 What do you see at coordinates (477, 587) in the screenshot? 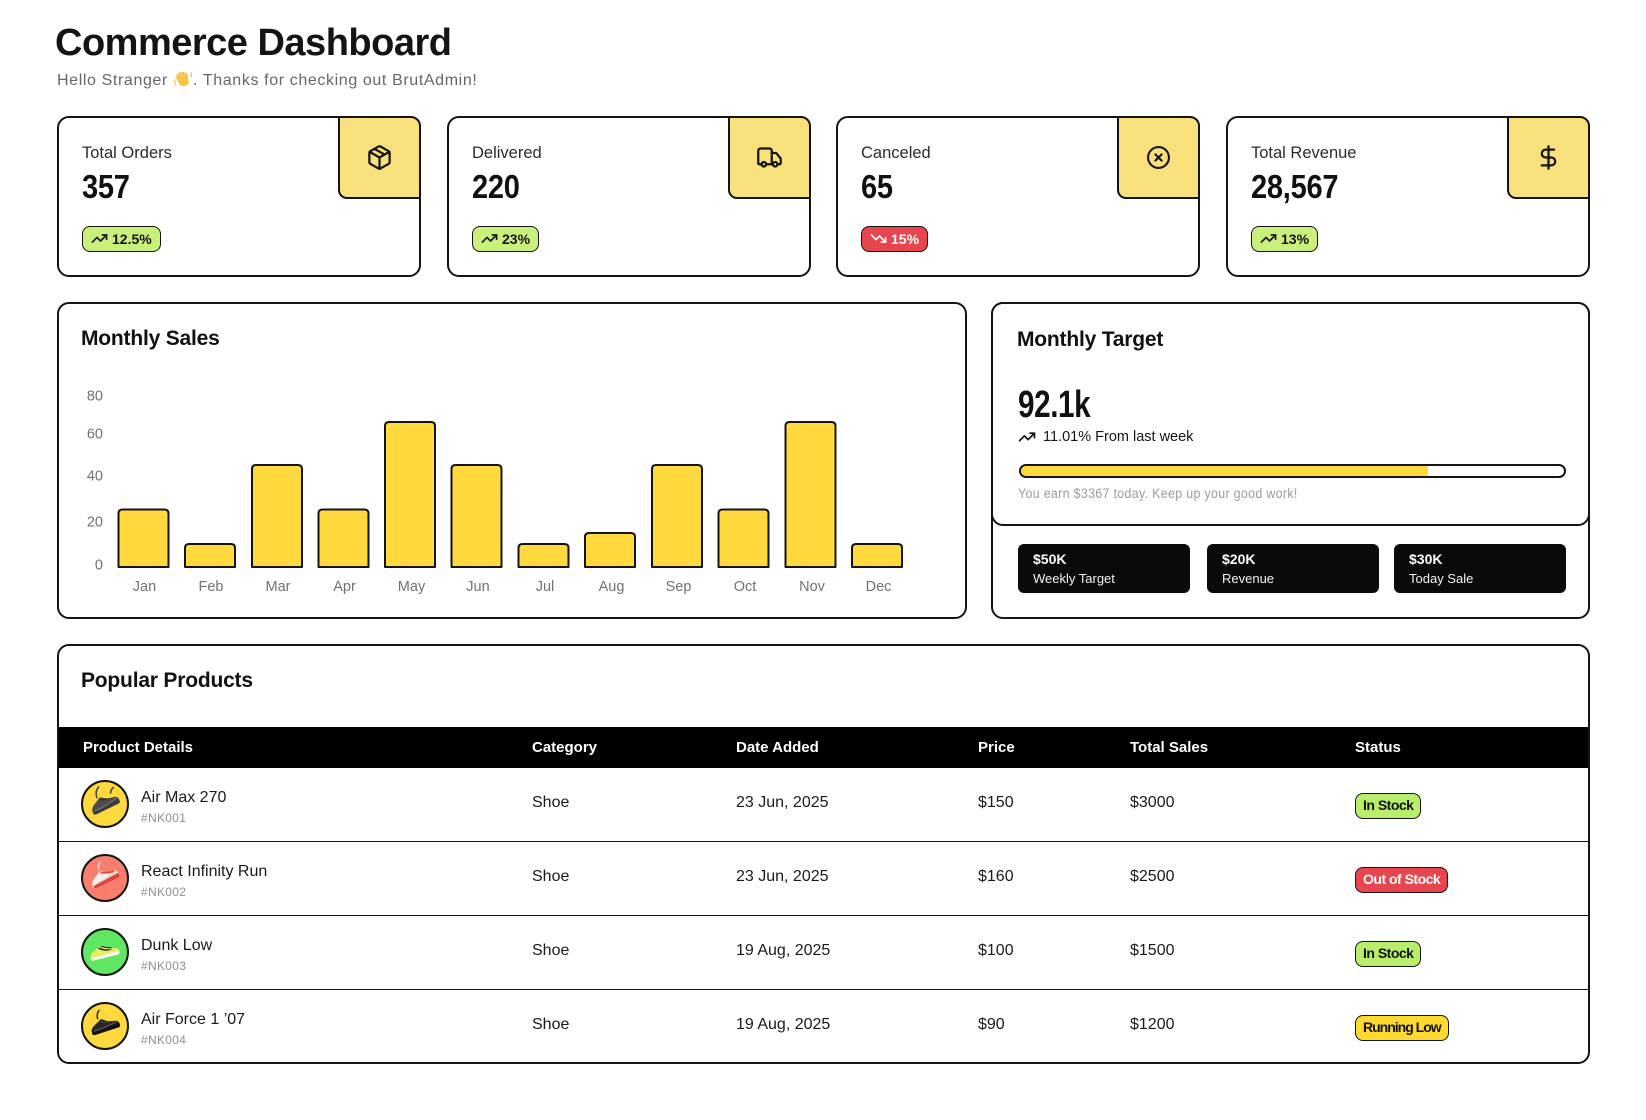
I see `svg-text: Jun` at bounding box center [477, 587].